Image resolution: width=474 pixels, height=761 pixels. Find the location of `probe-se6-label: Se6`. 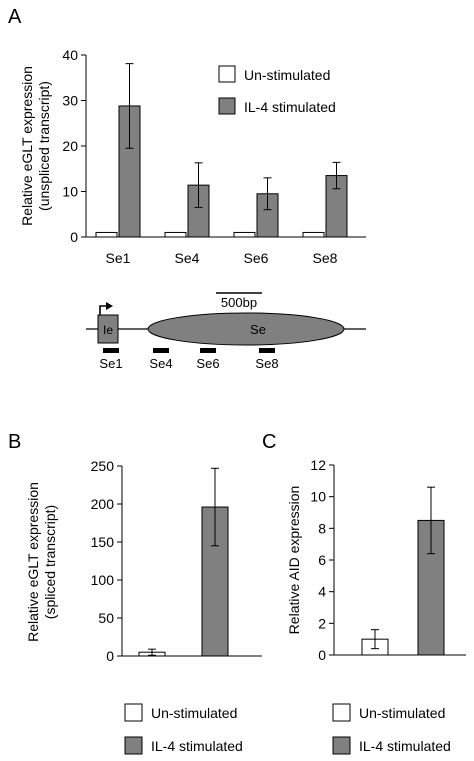

probe-se6-label: Se6 is located at coordinates (207, 363).